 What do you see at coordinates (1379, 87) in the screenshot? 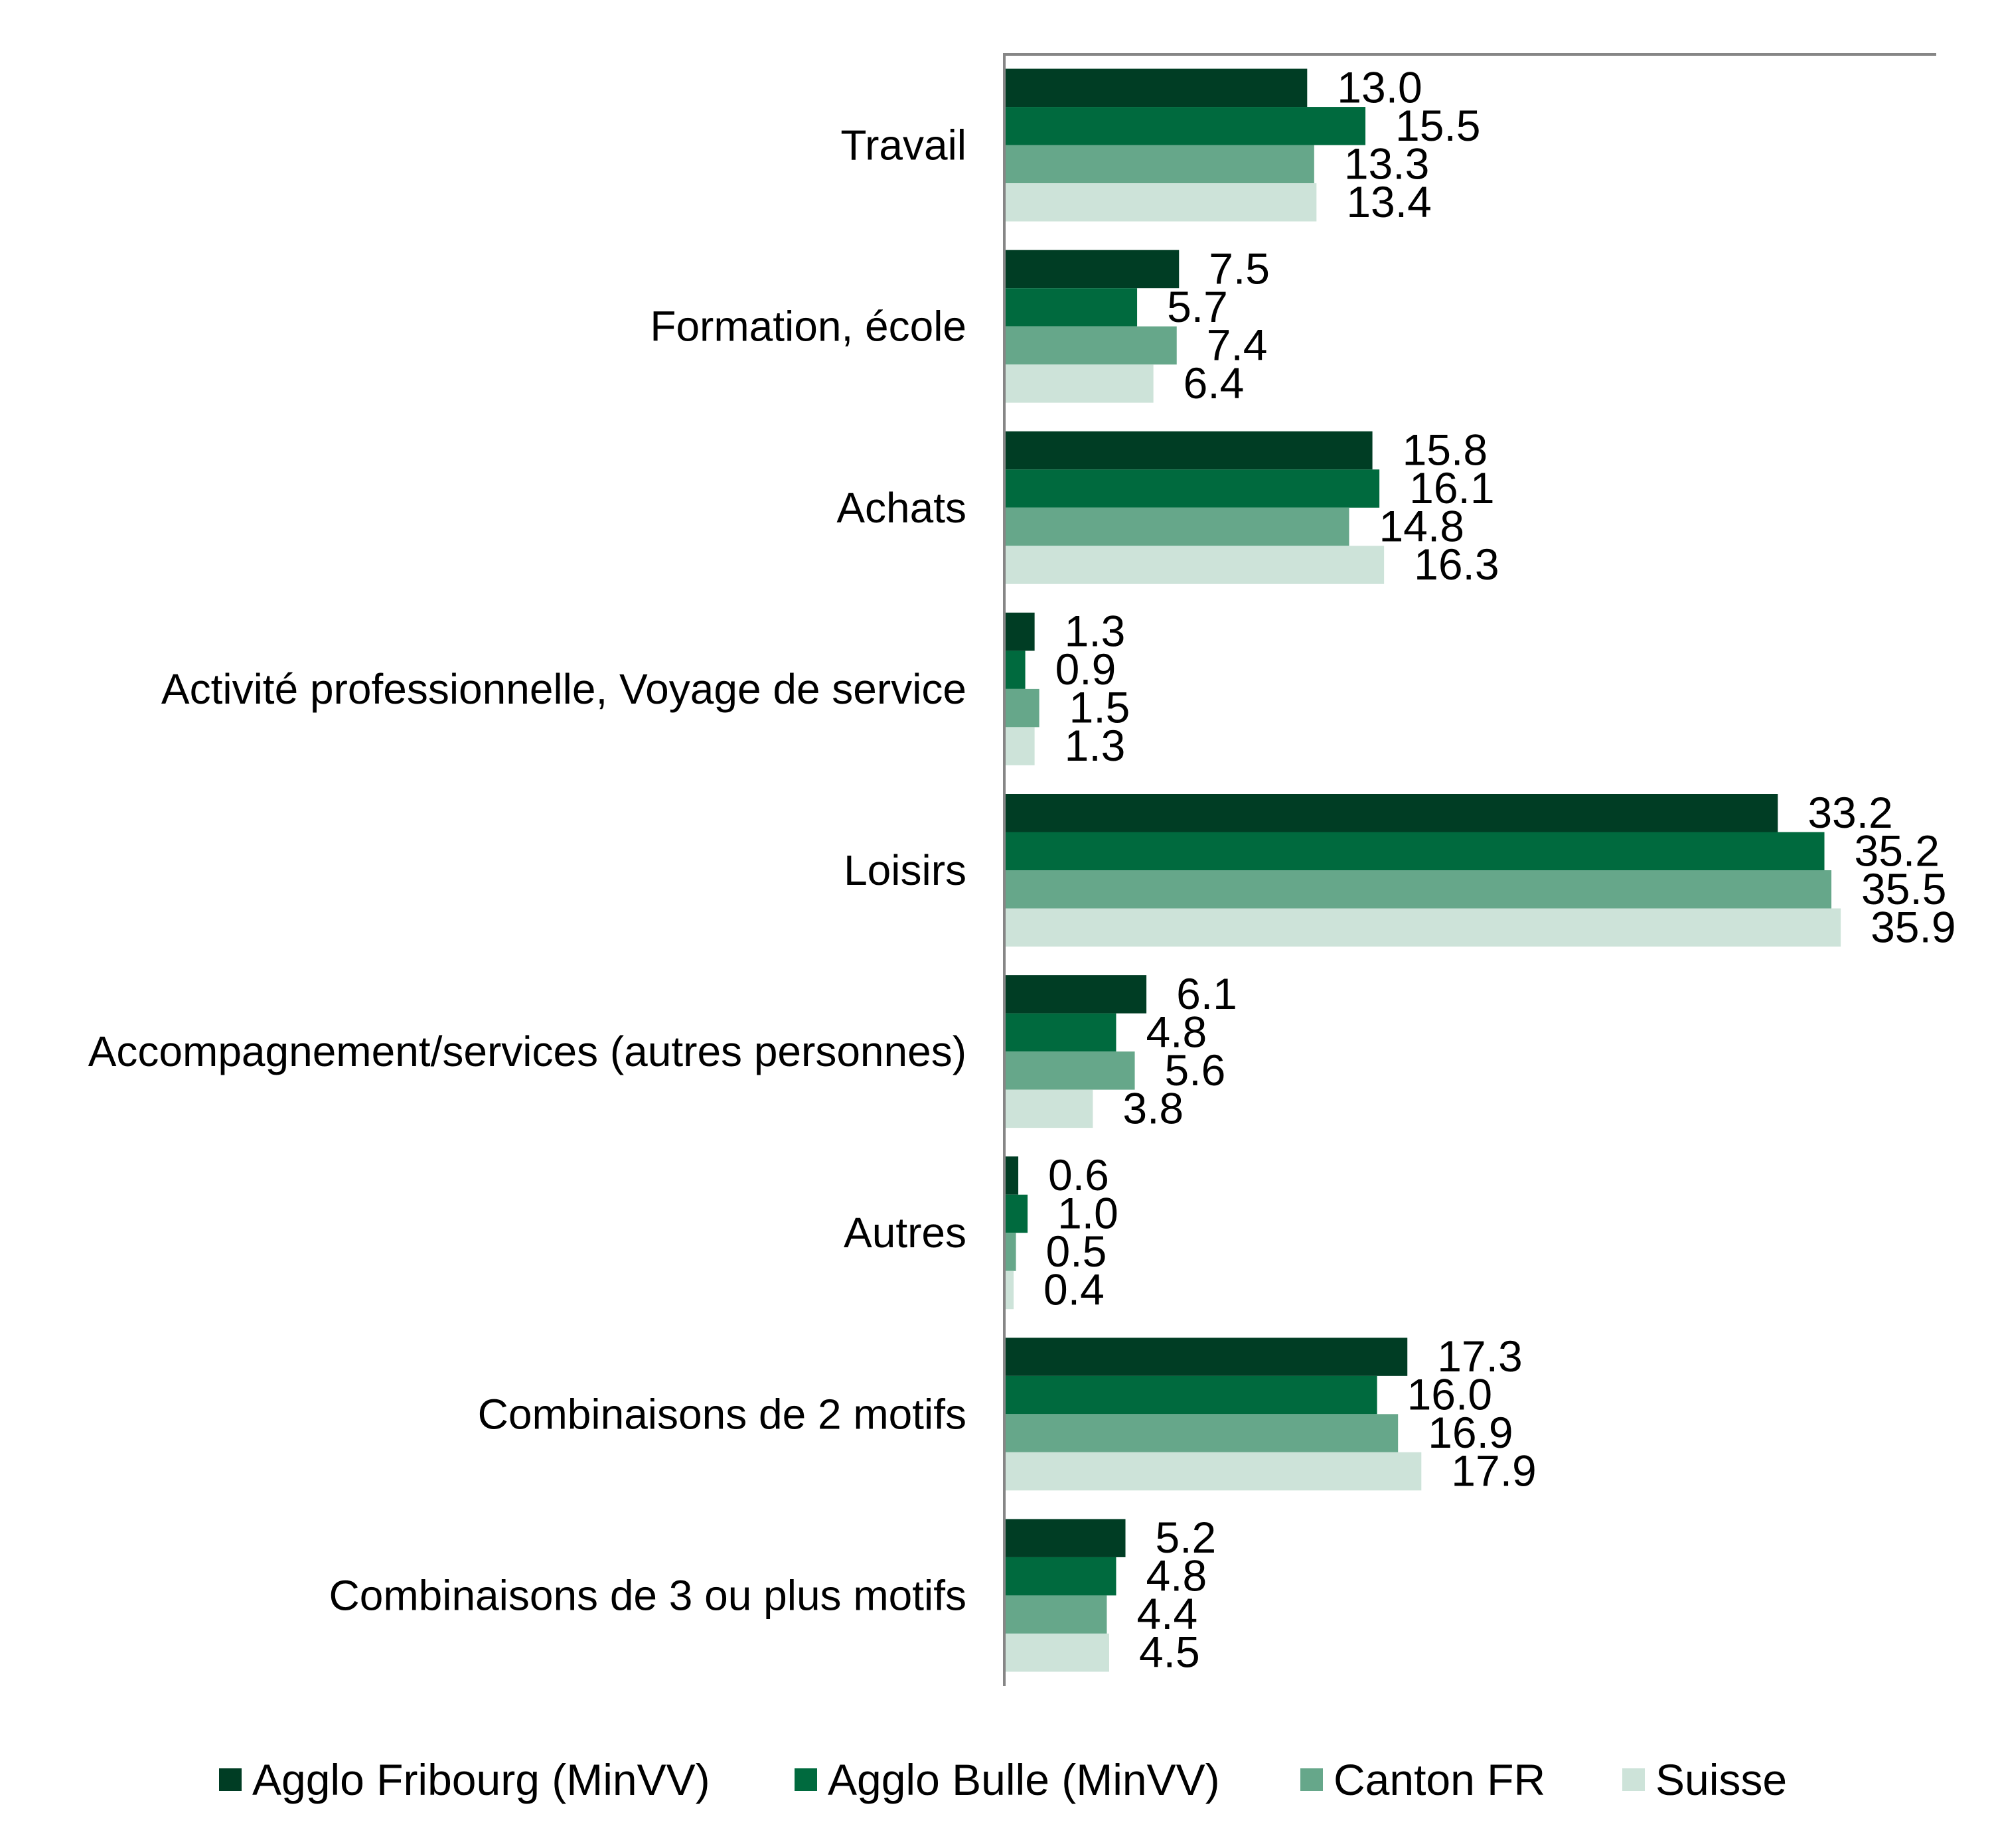
I see `data-label: 13.0` at bounding box center [1379, 87].